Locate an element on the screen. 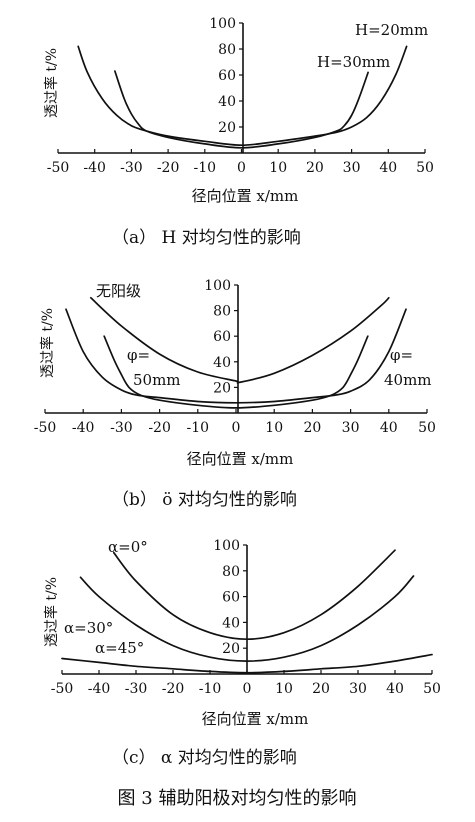  annotation-no-anode: 无阳级 is located at coordinates (118, 291).